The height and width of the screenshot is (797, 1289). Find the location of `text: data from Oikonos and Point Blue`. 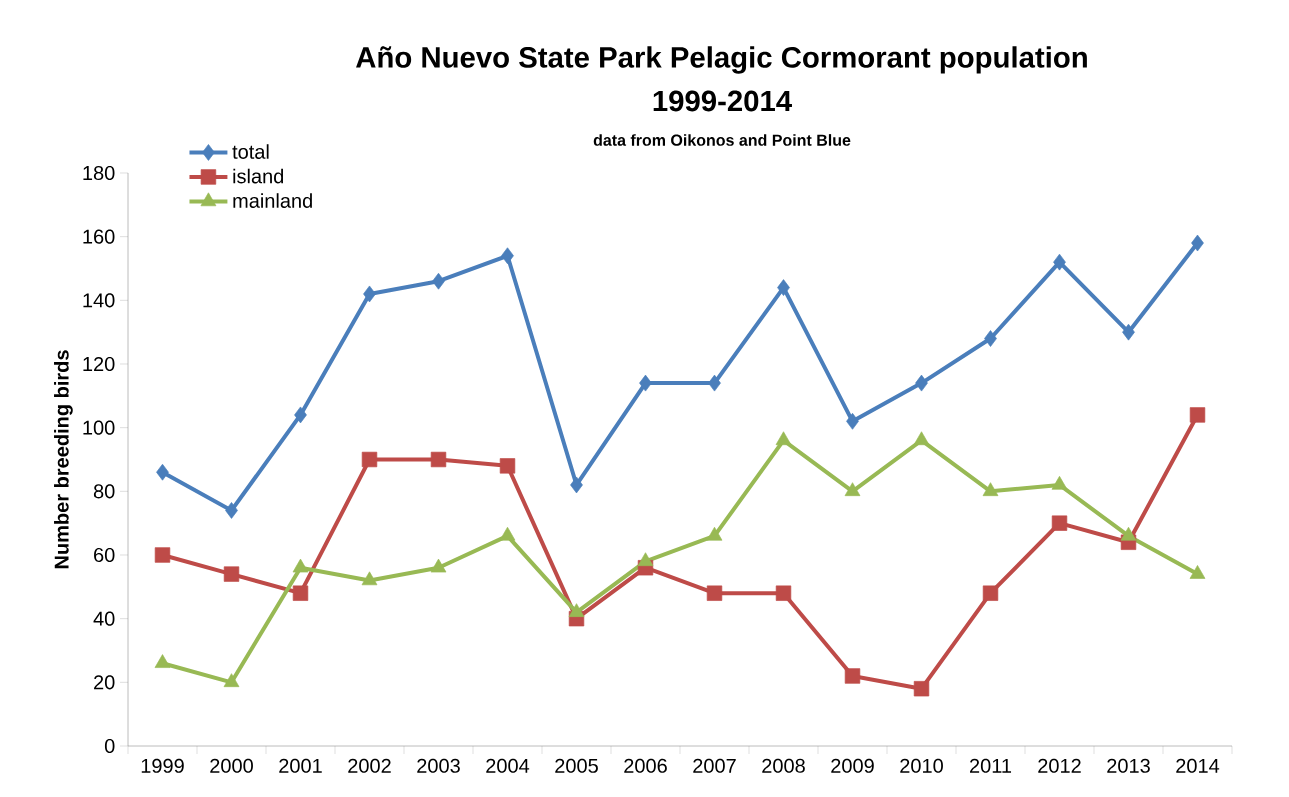

text: data from Oikonos and Point Blue is located at coordinates (722, 140).